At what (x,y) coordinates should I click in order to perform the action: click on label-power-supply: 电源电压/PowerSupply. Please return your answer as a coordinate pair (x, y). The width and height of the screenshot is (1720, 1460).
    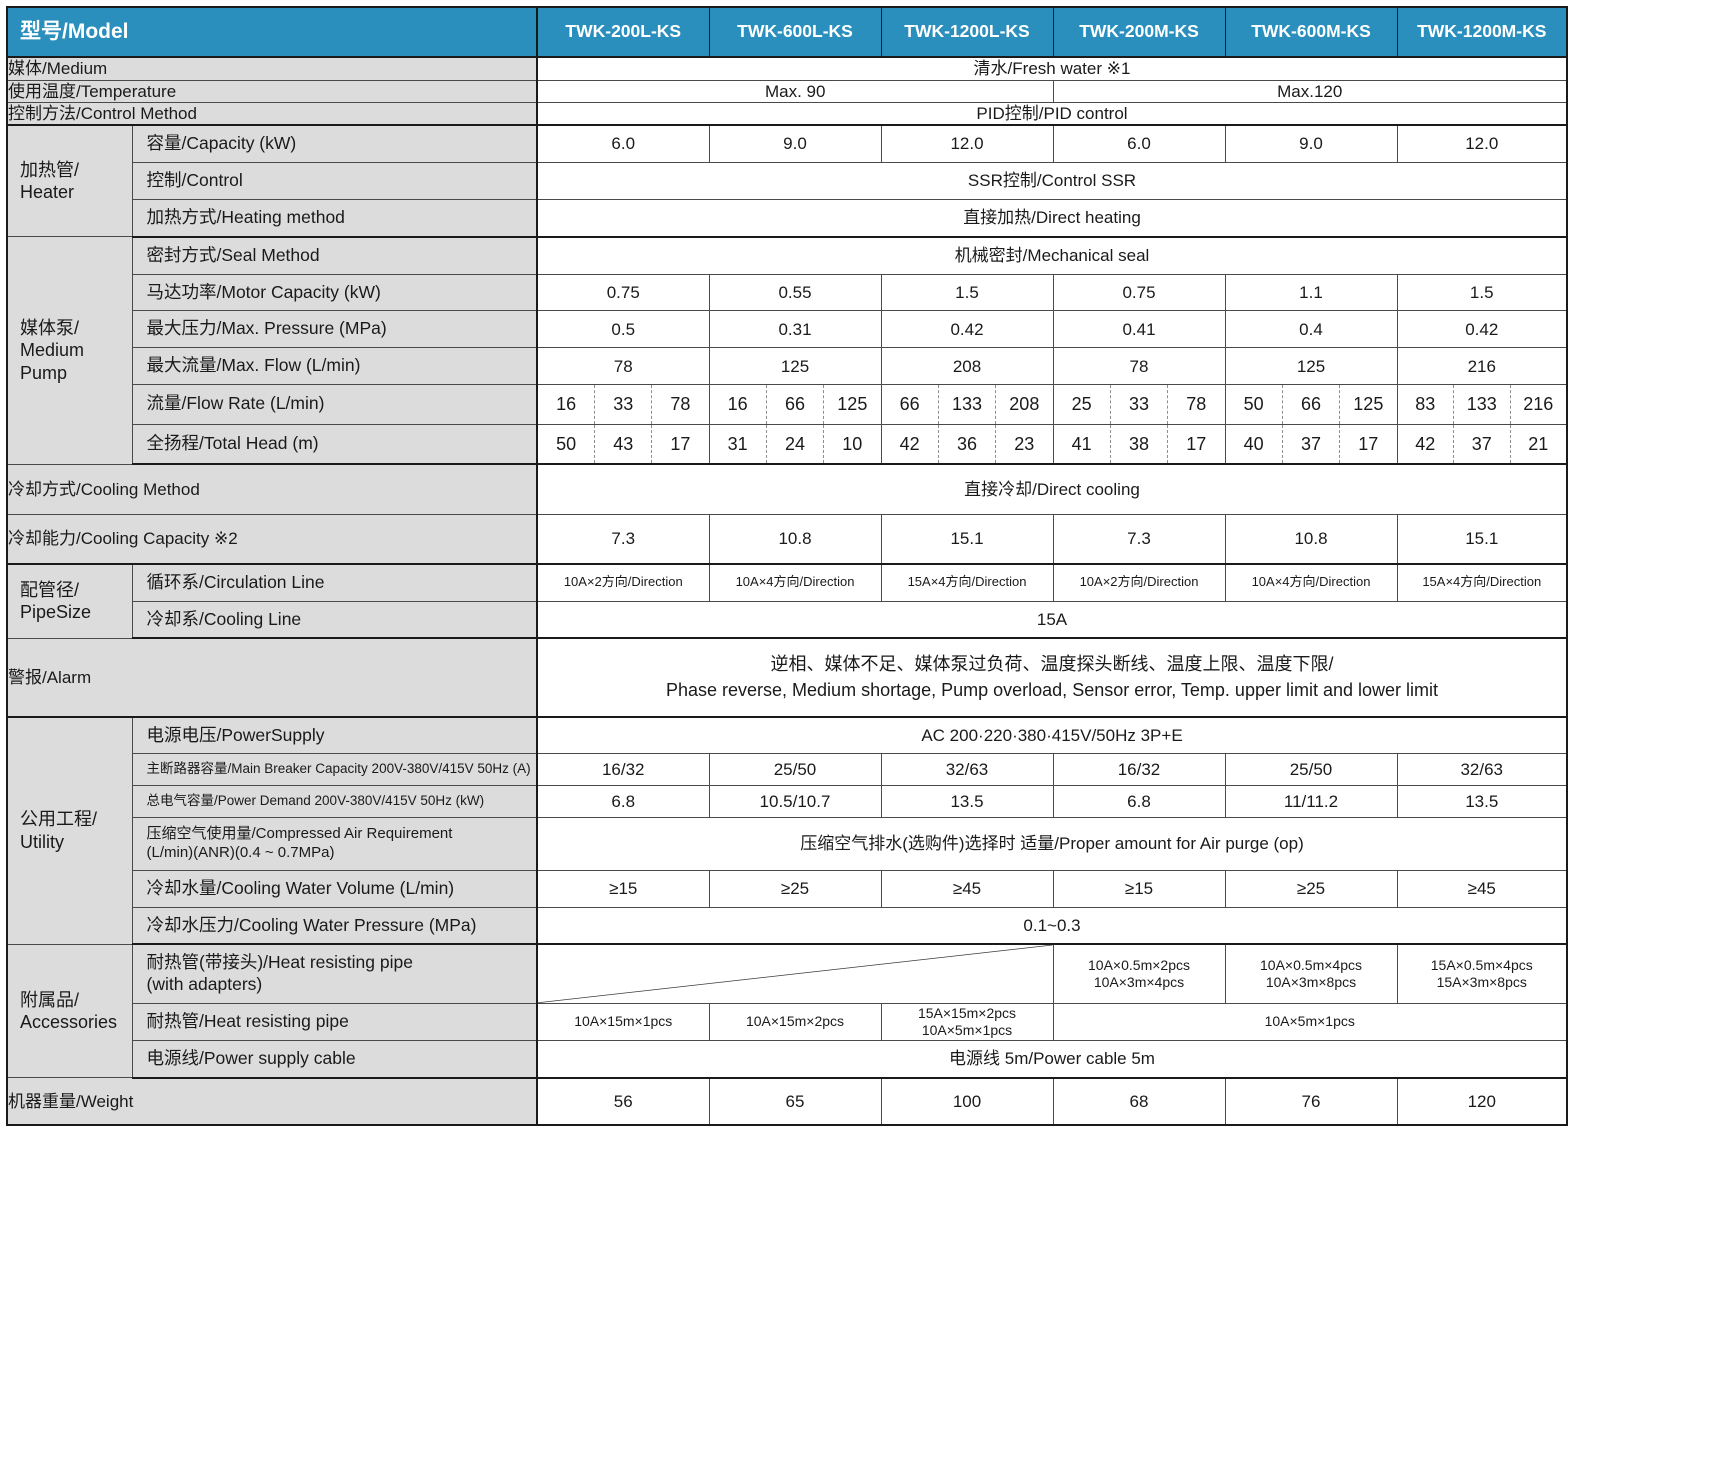
    Looking at the image, I should click on (334, 735).